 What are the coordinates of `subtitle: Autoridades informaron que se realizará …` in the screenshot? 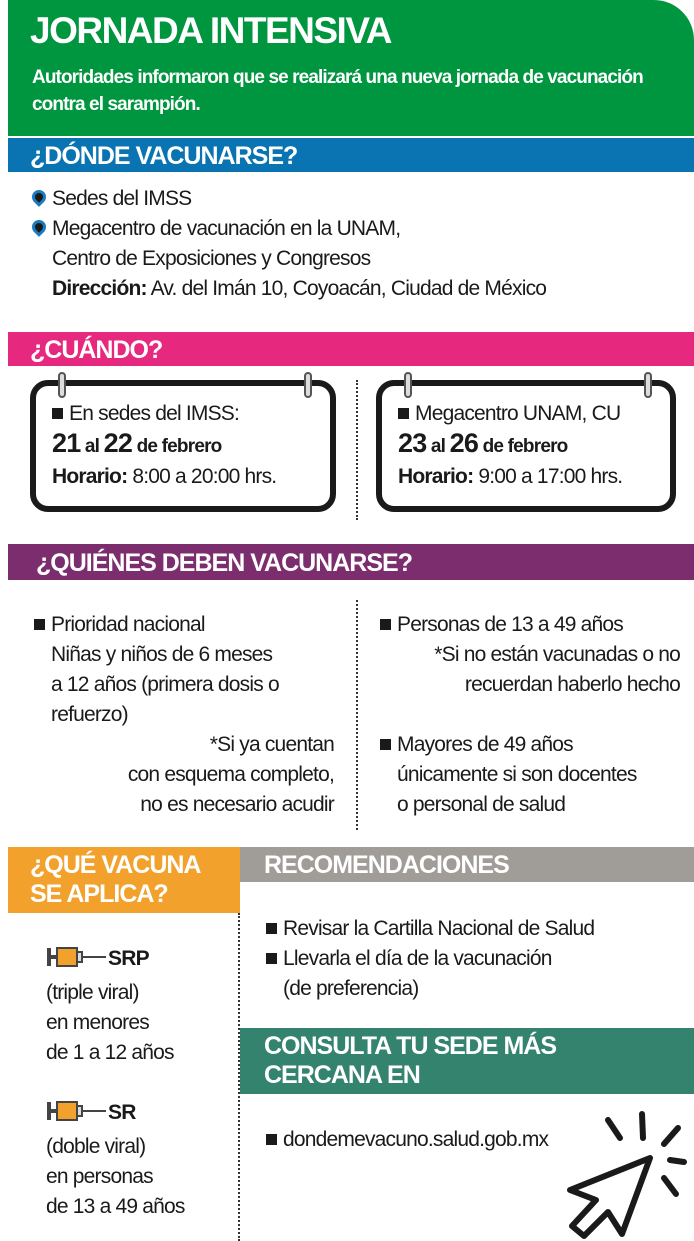 It's located at (338, 91).